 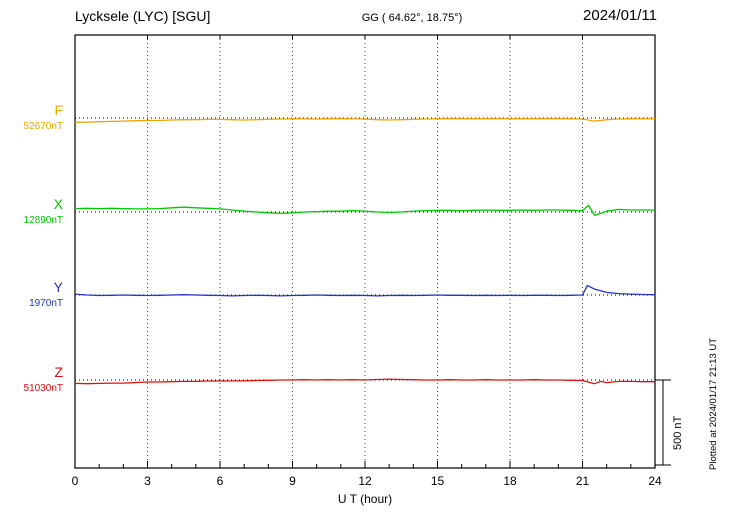 What do you see at coordinates (655, 481) in the screenshot?
I see `x-tick-label-24: 24` at bounding box center [655, 481].